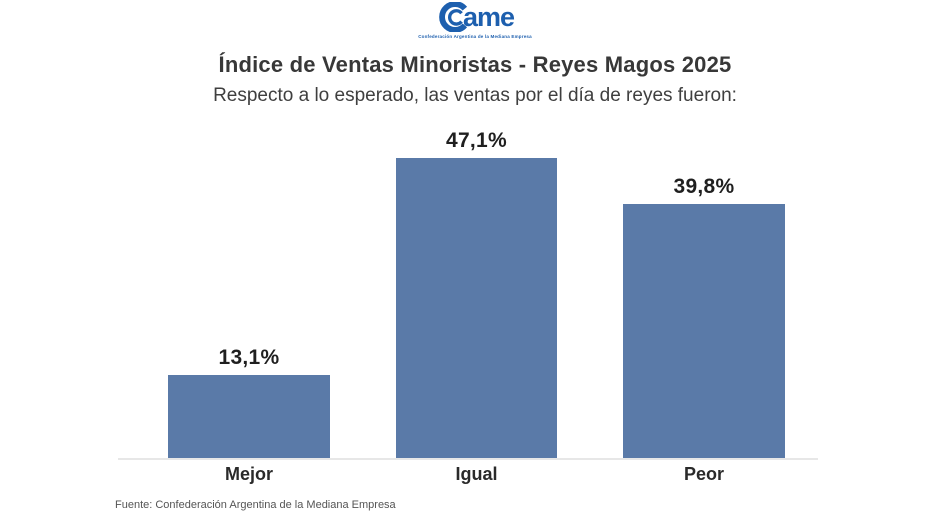 The image size is (950, 518). Describe the element at coordinates (248, 474) in the screenshot. I see `category-label-mejor: Mejor` at that location.